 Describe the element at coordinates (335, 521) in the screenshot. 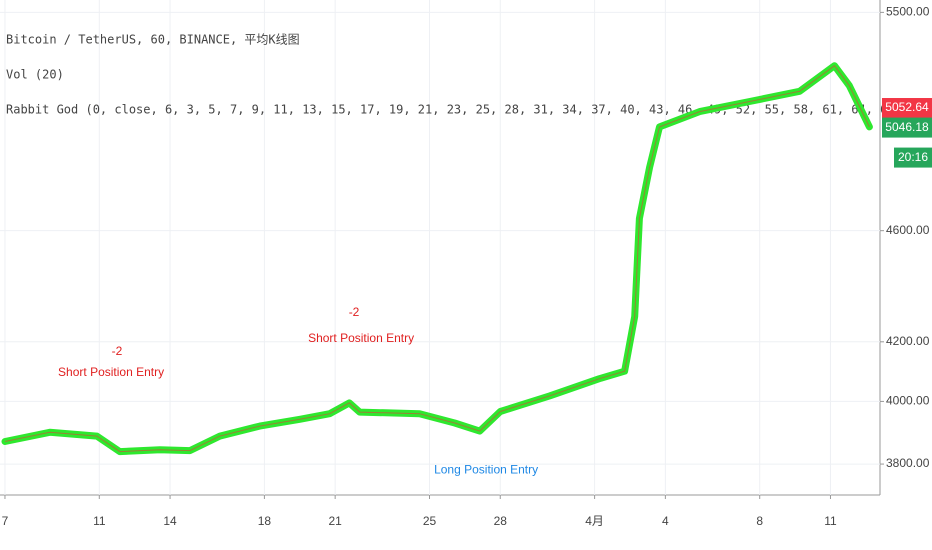

I see `x-tick-label: 21` at that location.